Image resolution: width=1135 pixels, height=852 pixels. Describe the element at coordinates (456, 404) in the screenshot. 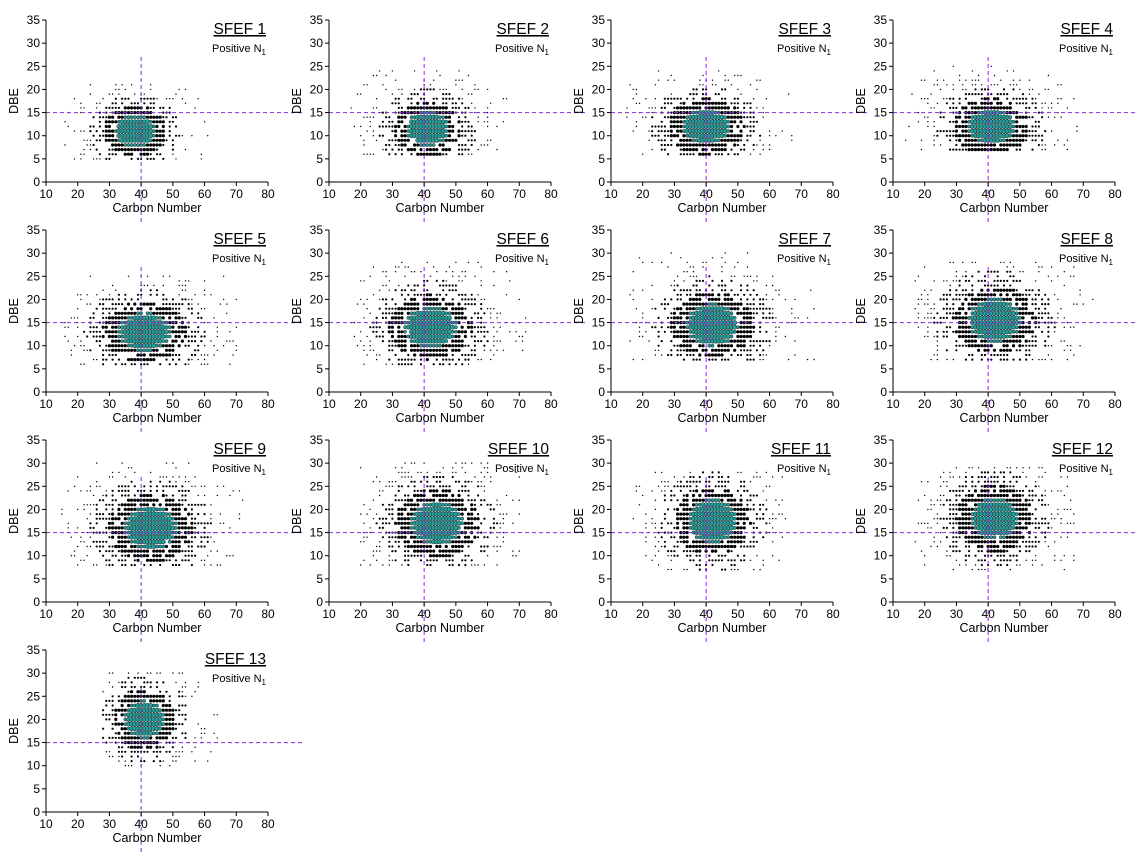

I see `x-tick-label: 50` at that location.